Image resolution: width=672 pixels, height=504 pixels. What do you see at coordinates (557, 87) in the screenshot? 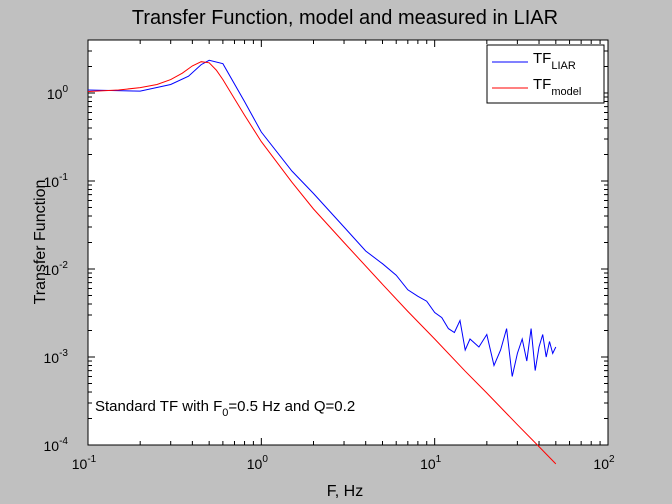
I see `legend-label: TFmodel` at bounding box center [557, 87].